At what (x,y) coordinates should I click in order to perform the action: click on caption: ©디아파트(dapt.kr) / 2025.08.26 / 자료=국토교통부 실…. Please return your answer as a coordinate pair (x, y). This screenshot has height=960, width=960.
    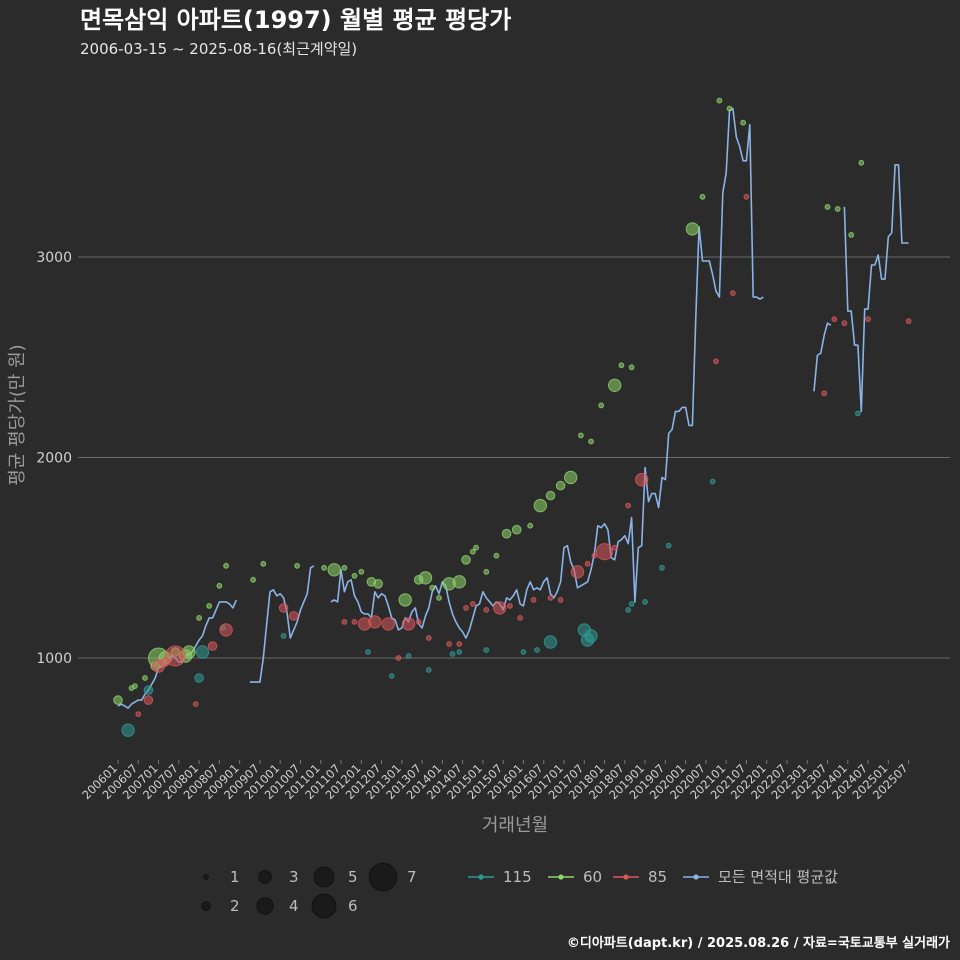
    Looking at the image, I should click on (758, 943).